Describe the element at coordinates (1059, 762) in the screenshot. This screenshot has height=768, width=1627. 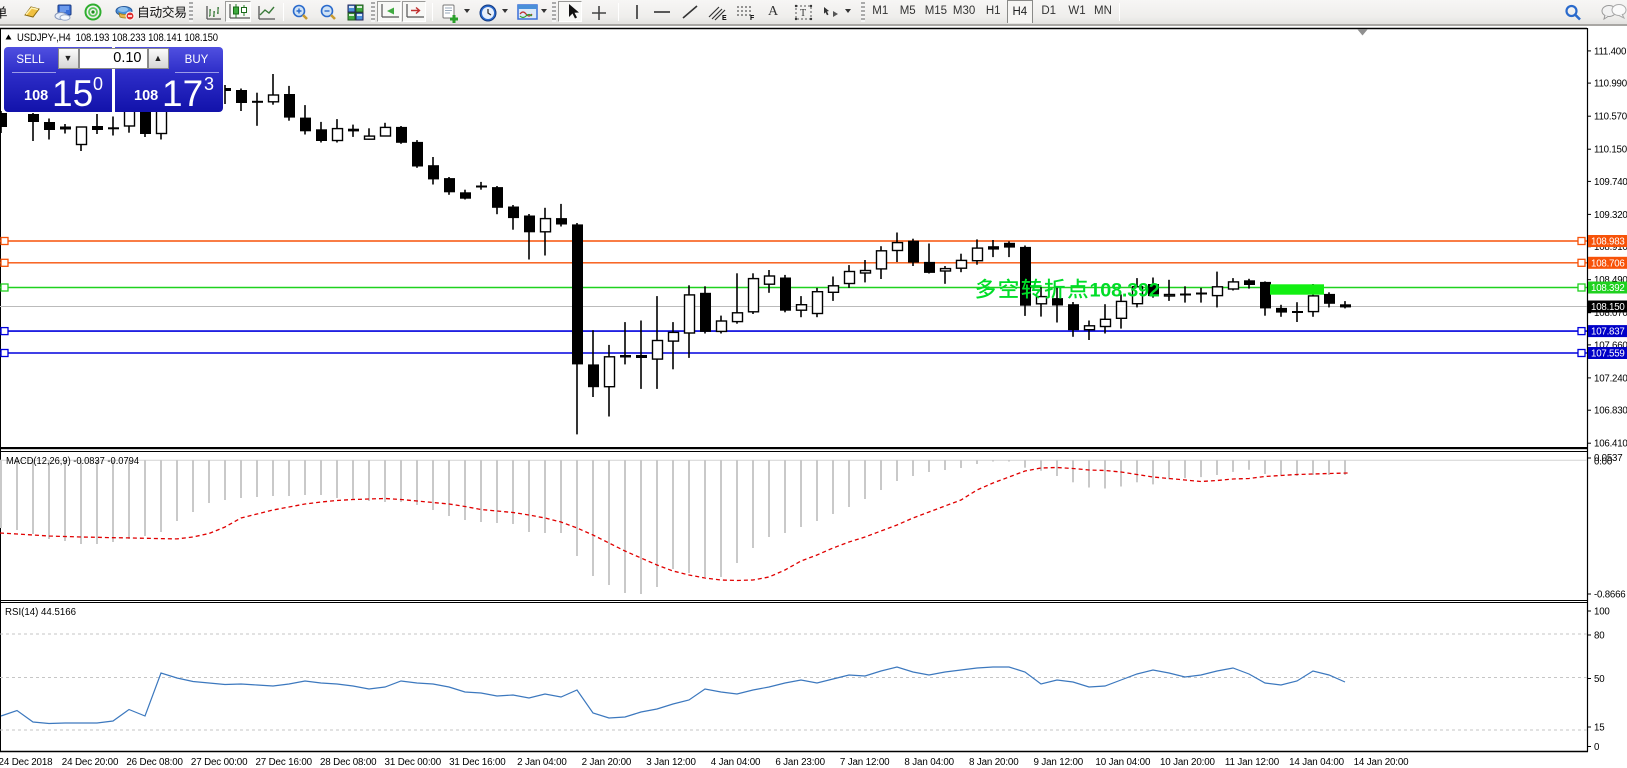
I see `svg-text: 9 Jan 12:00` at that location.